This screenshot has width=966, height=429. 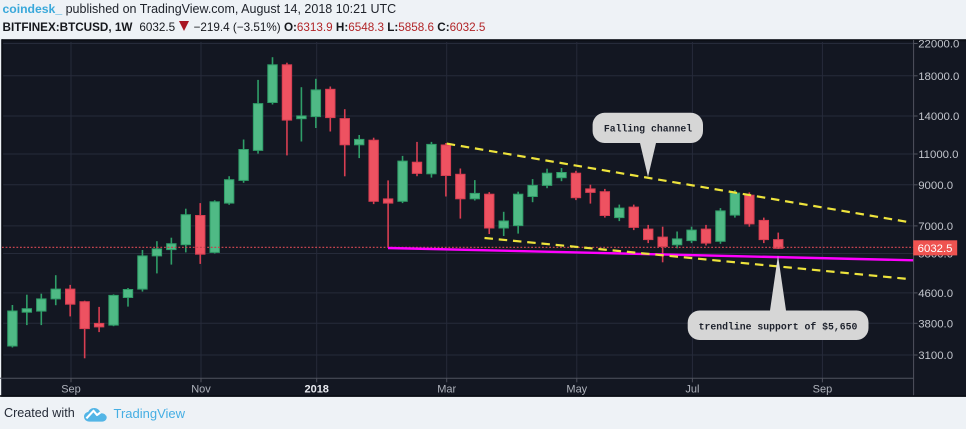 What do you see at coordinates (648, 129) in the screenshot?
I see `svg-text: Falling channel` at bounding box center [648, 129].